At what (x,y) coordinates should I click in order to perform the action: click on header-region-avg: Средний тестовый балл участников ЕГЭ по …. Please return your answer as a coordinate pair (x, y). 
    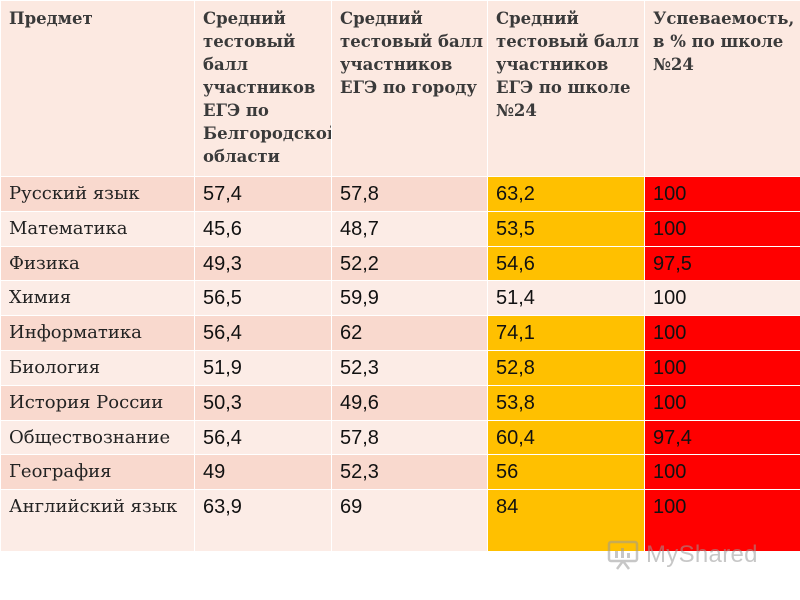
    Looking at the image, I should click on (263, 88).